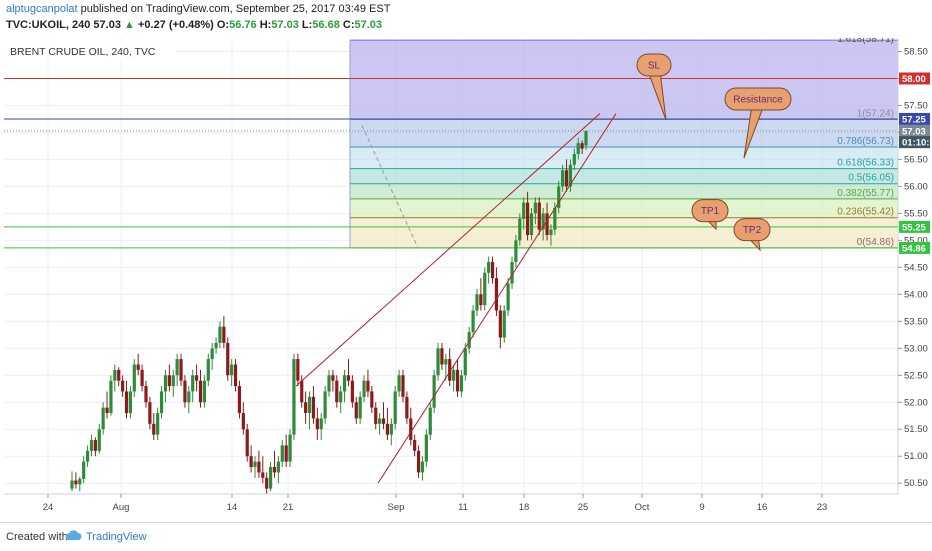  Describe the element at coordinates (916, 240) in the screenshot. I see `price-tick-label: 55.00` at that location.